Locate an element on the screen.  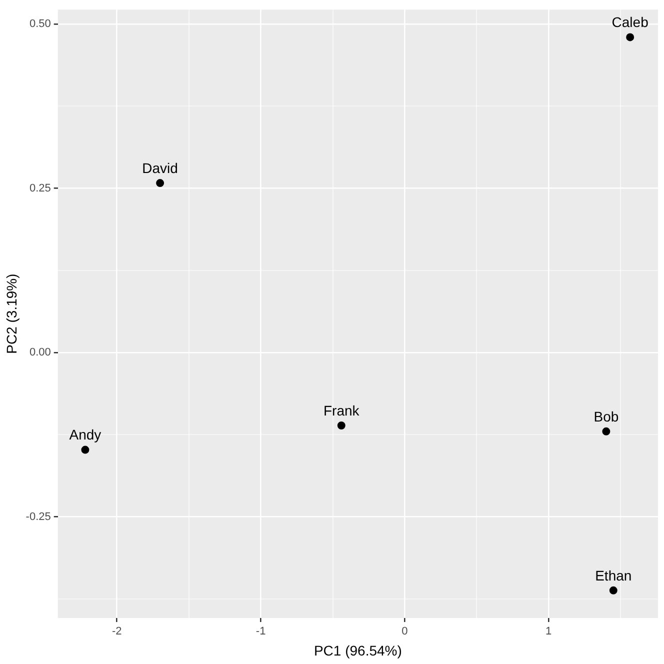
annotation: Bob is located at coordinates (606, 416).